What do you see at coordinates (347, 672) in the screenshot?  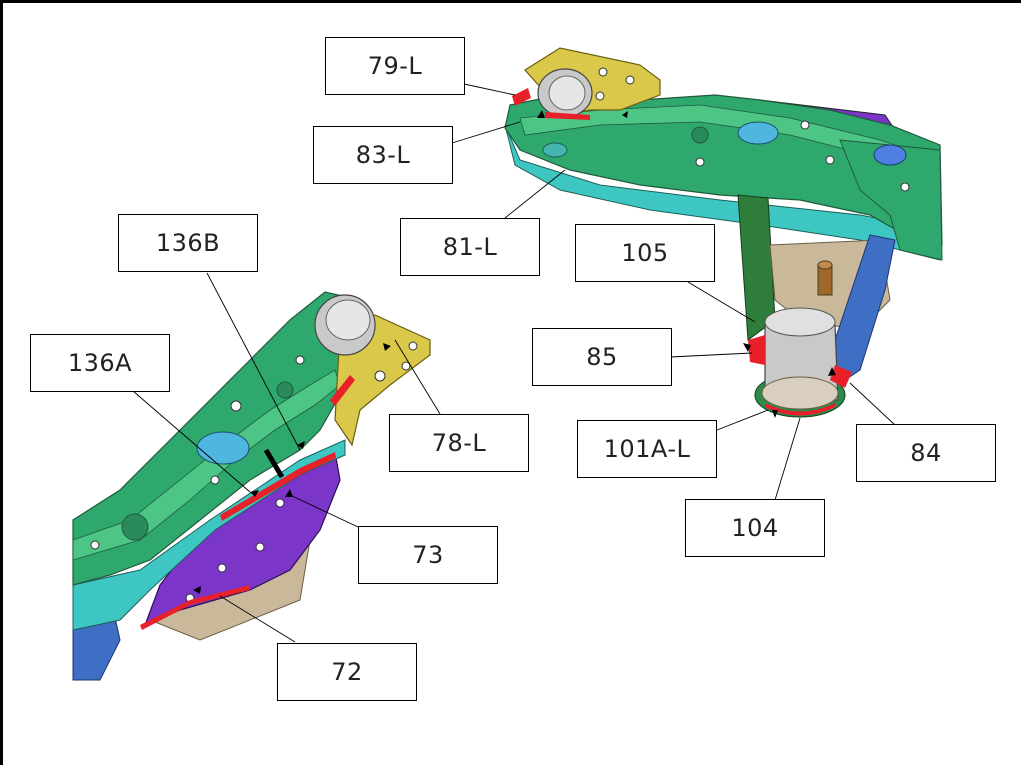 I see `callout-72: 72` at bounding box center [347, 672].